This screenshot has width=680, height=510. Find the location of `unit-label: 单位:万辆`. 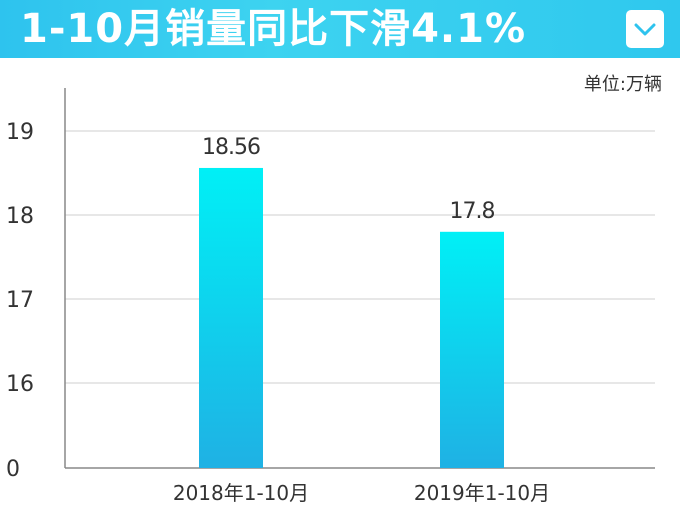

unit-label: 单位:万辆 is located at coordinates (622, 84).